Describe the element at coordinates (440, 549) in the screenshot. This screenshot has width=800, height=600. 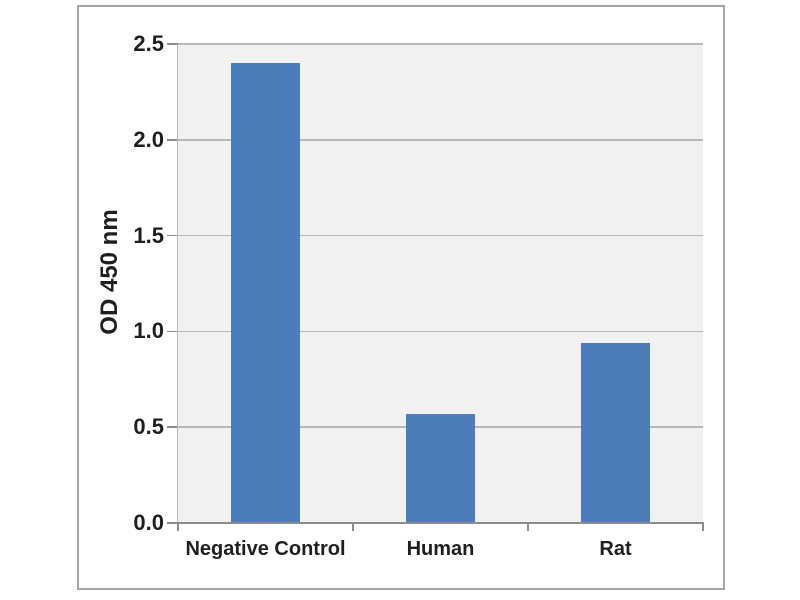
I see `category-label: Human` at that location.